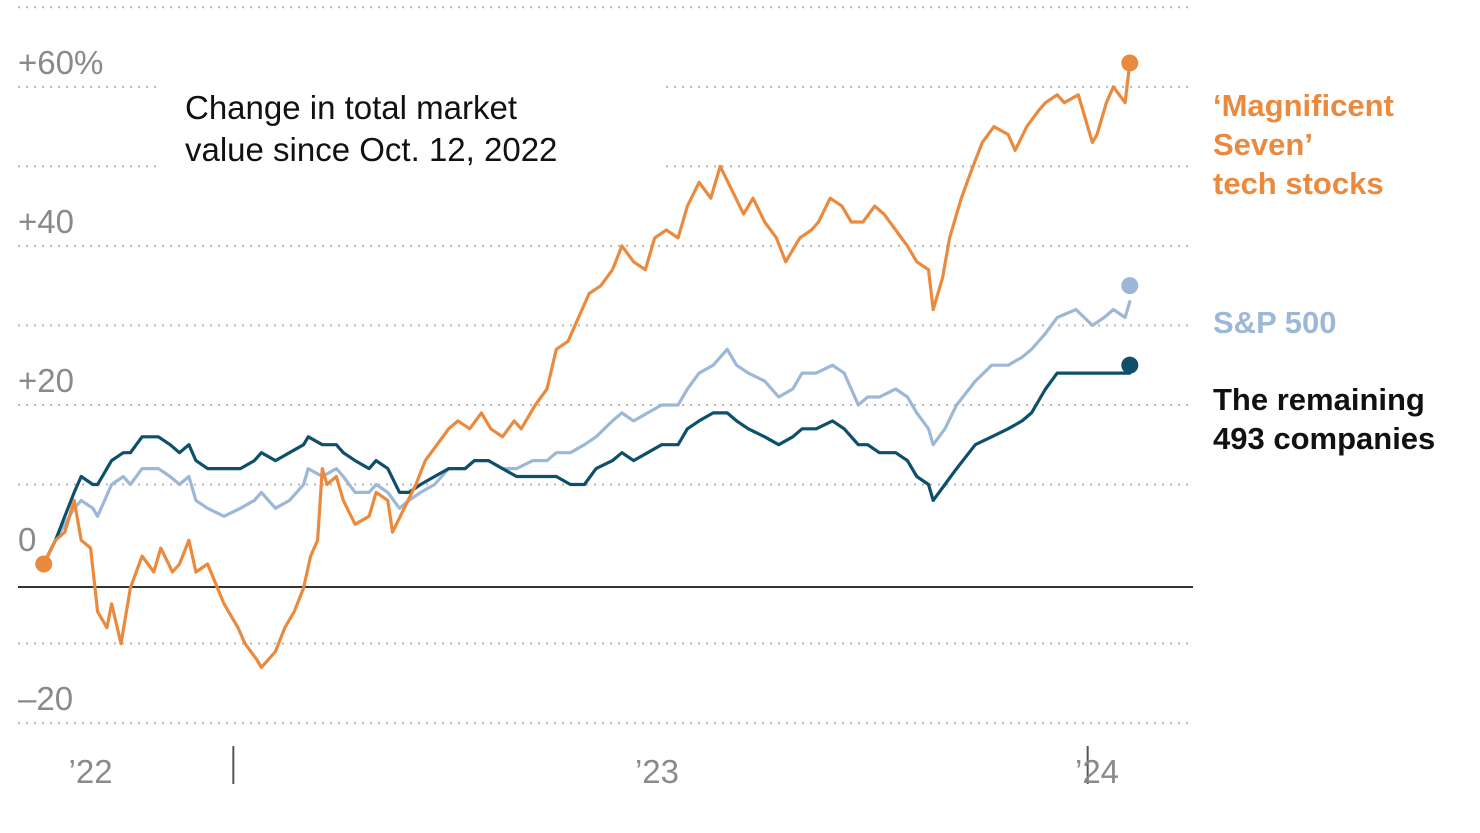  What do you see at coordinates (1263, 144) in the screenshot?
I see `label-magnificent-seven-line-2: Seven’` at bounding box center [1263, 144].